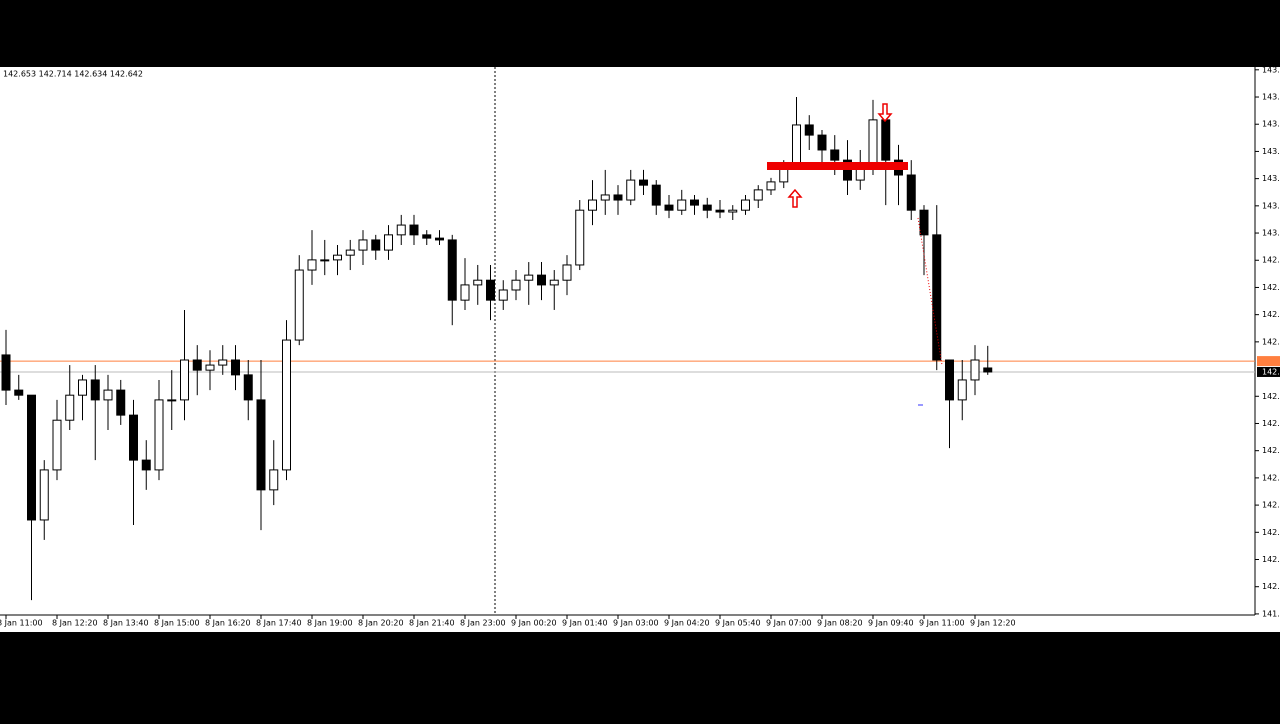 The height and width of the screenshot is (724, 1280). Describe the element at coordinates (483, 623) in the screenshot. I see `x-tick-label: 8 Jan 23:00` at that location.